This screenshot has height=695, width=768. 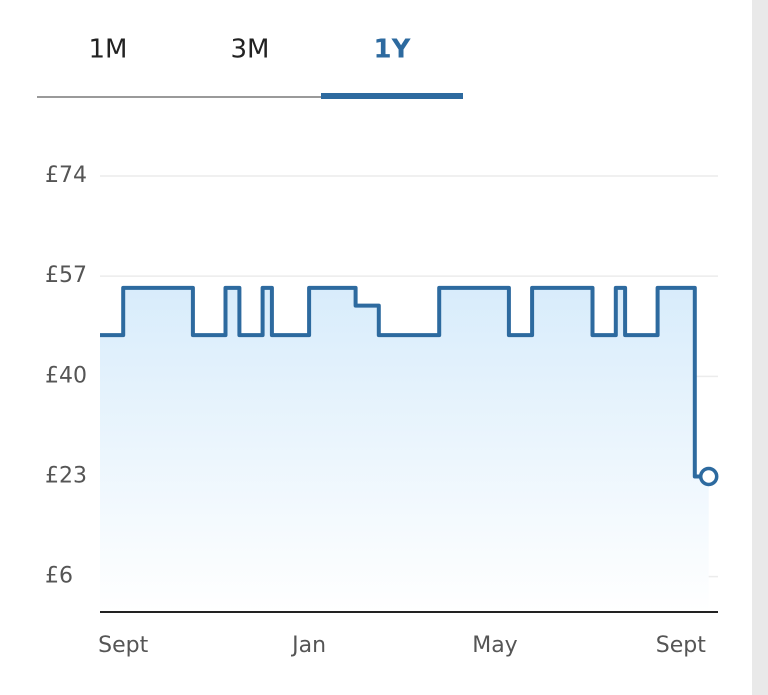 I want to click on x-tick-label: Jan, so click(x=308, y=645).